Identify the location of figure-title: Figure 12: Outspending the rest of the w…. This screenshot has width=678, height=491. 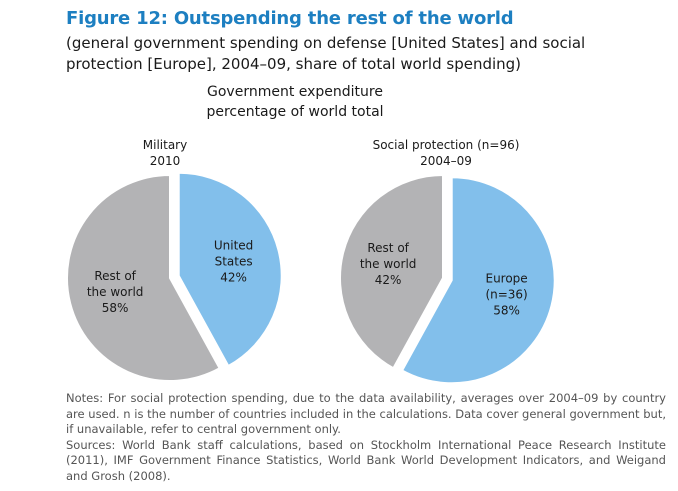
(290, 18).